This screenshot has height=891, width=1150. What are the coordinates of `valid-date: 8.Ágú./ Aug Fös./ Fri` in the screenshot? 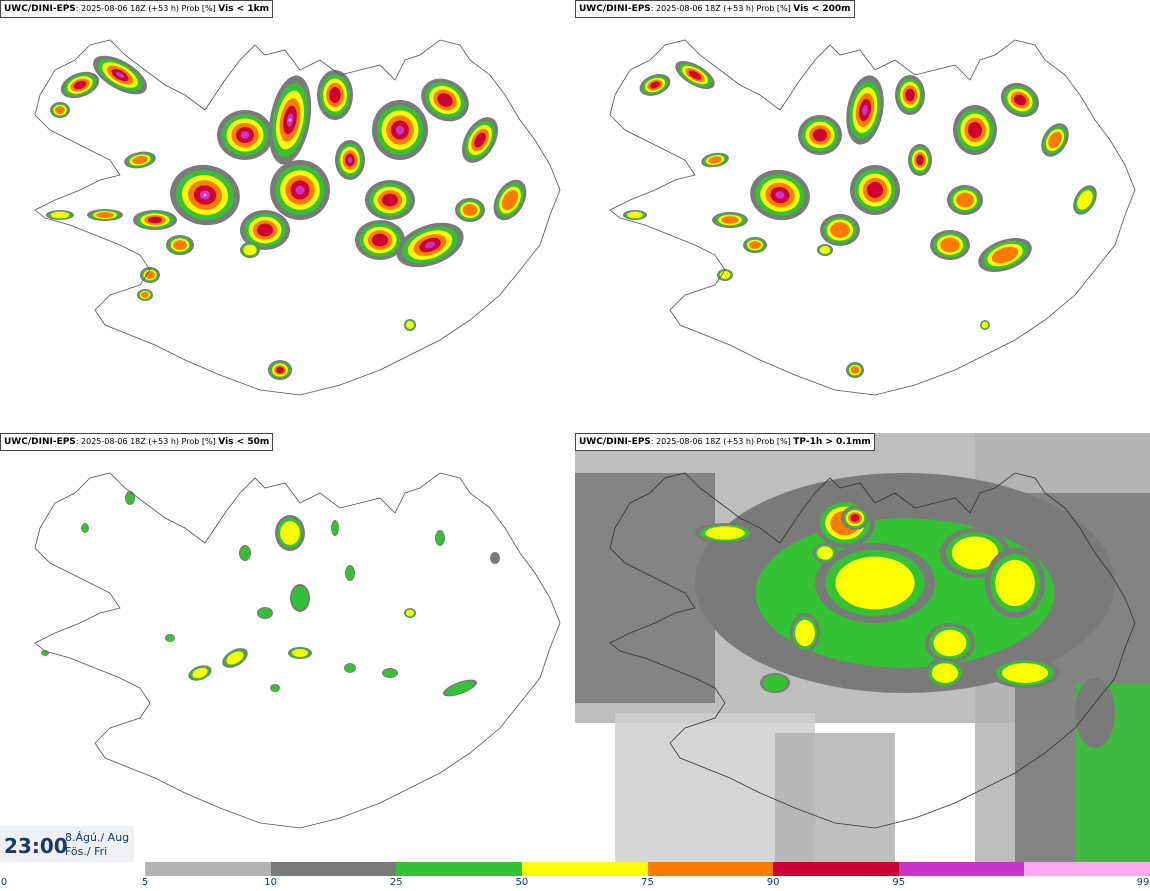 It's located at (97, 844).